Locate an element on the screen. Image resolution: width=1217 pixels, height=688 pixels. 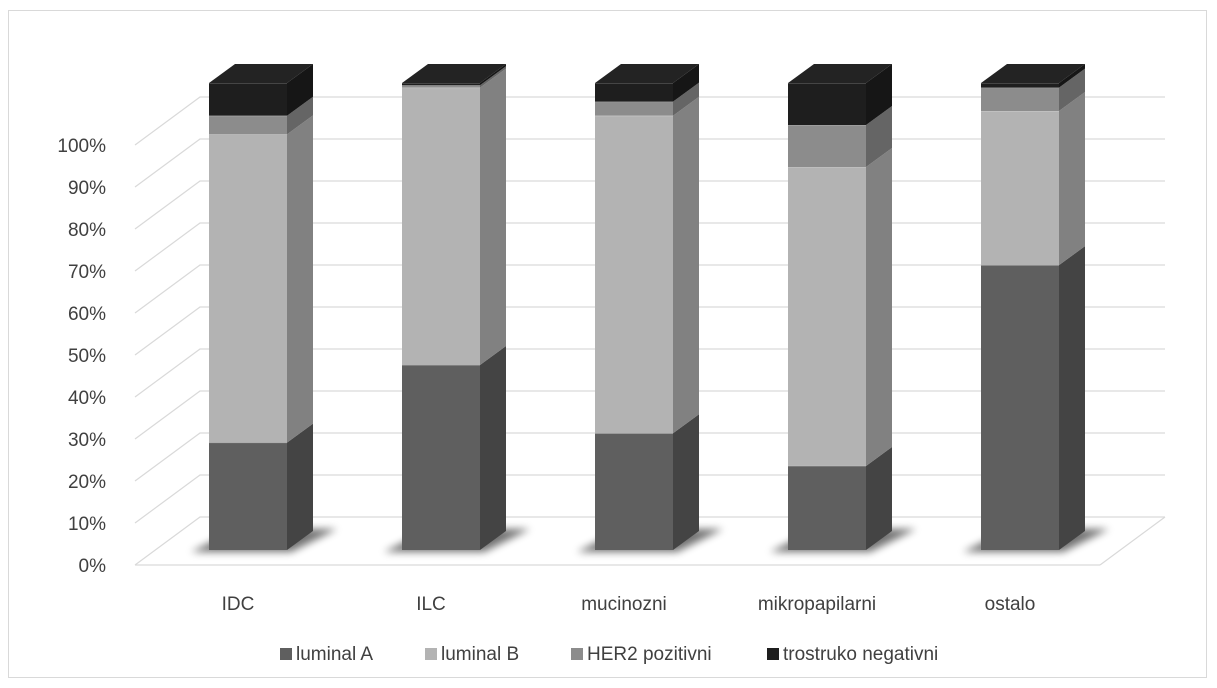
y-tick-label: 80% is located at coordinates (87, 230).